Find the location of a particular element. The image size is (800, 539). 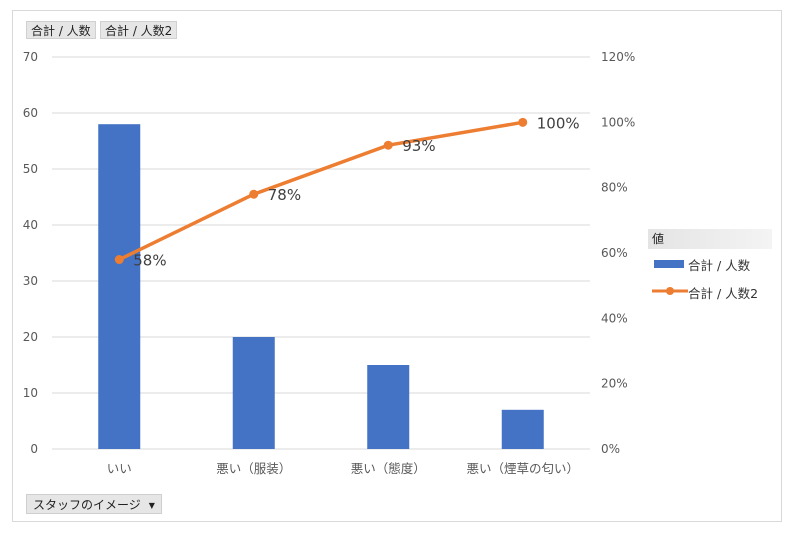

right-axis-tick-label: 100% is located at coordinates (618, 122).